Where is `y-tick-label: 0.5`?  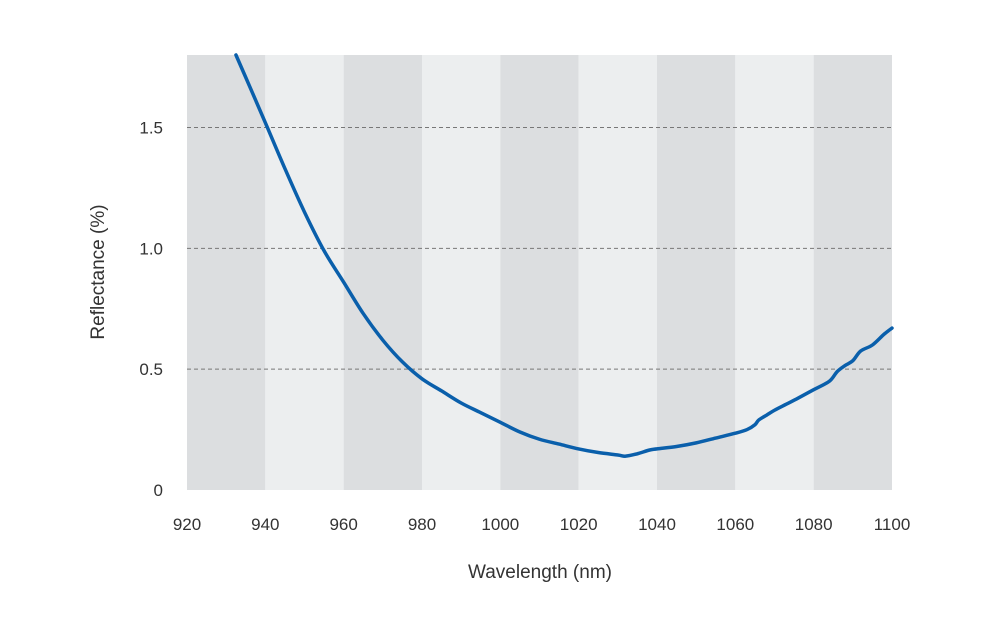
y-tick-label: 0.5 is located at coordinates (151, 369).